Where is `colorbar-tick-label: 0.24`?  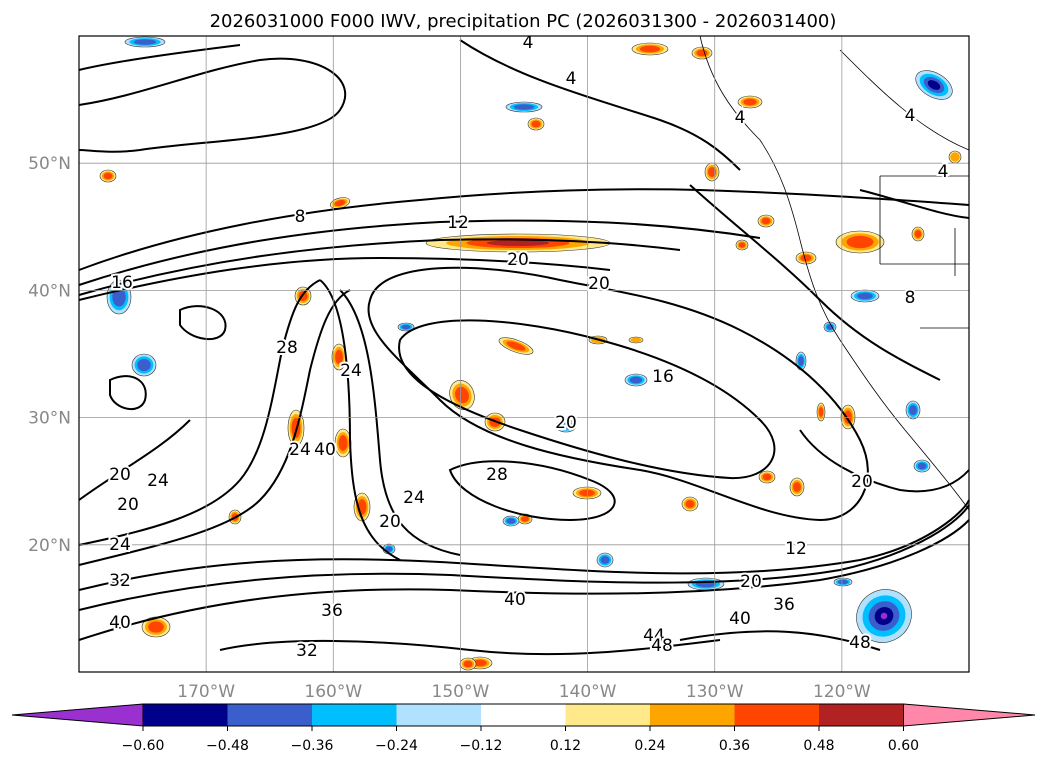 colorbar-tick-label: 0.24 is located at coordinates (649, 746).